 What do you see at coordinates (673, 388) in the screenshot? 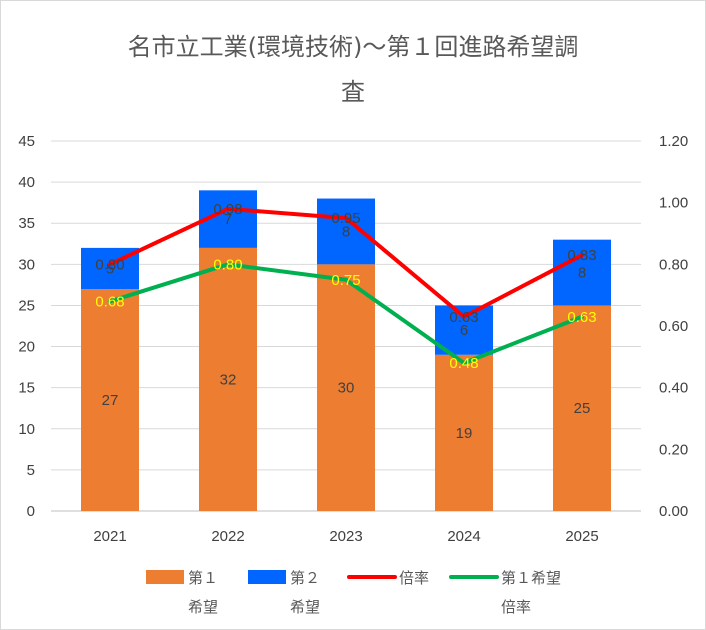
I see `right-tick-label: 0.40` at bounding box center [673, 388].